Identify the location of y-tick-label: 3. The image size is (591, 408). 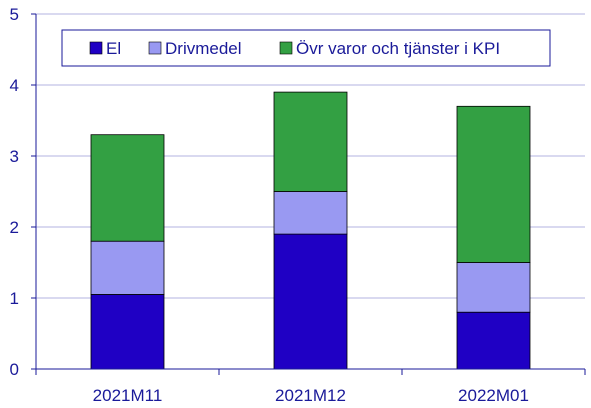
(14, 156).